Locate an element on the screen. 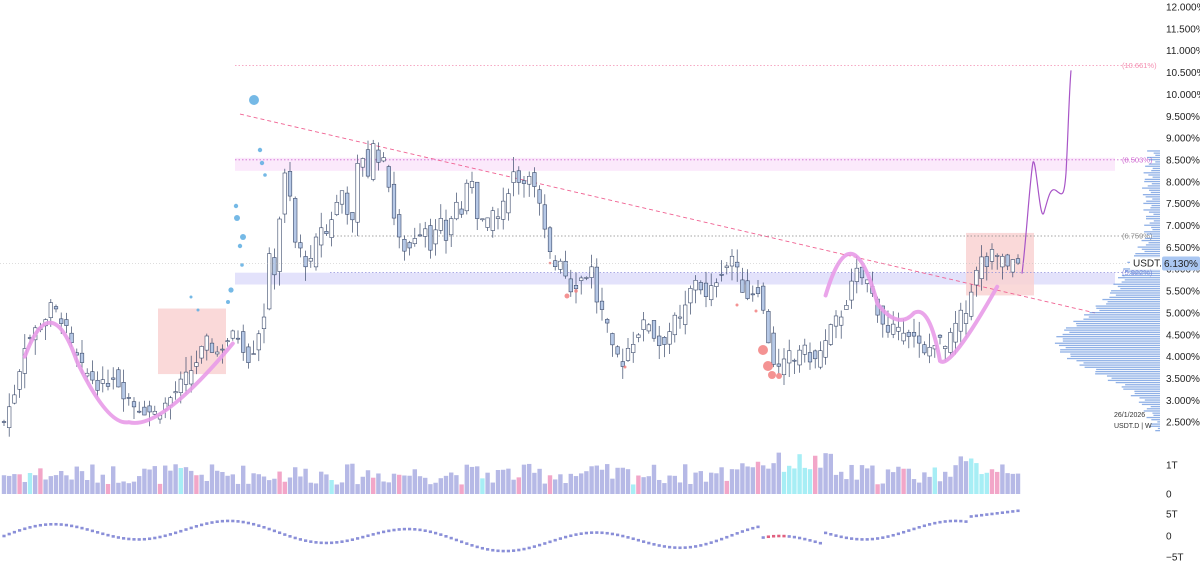 The width and height of the screenshot is (1200, 563). price-tick-label: 5.000% is located at coordinates (1183, 313).